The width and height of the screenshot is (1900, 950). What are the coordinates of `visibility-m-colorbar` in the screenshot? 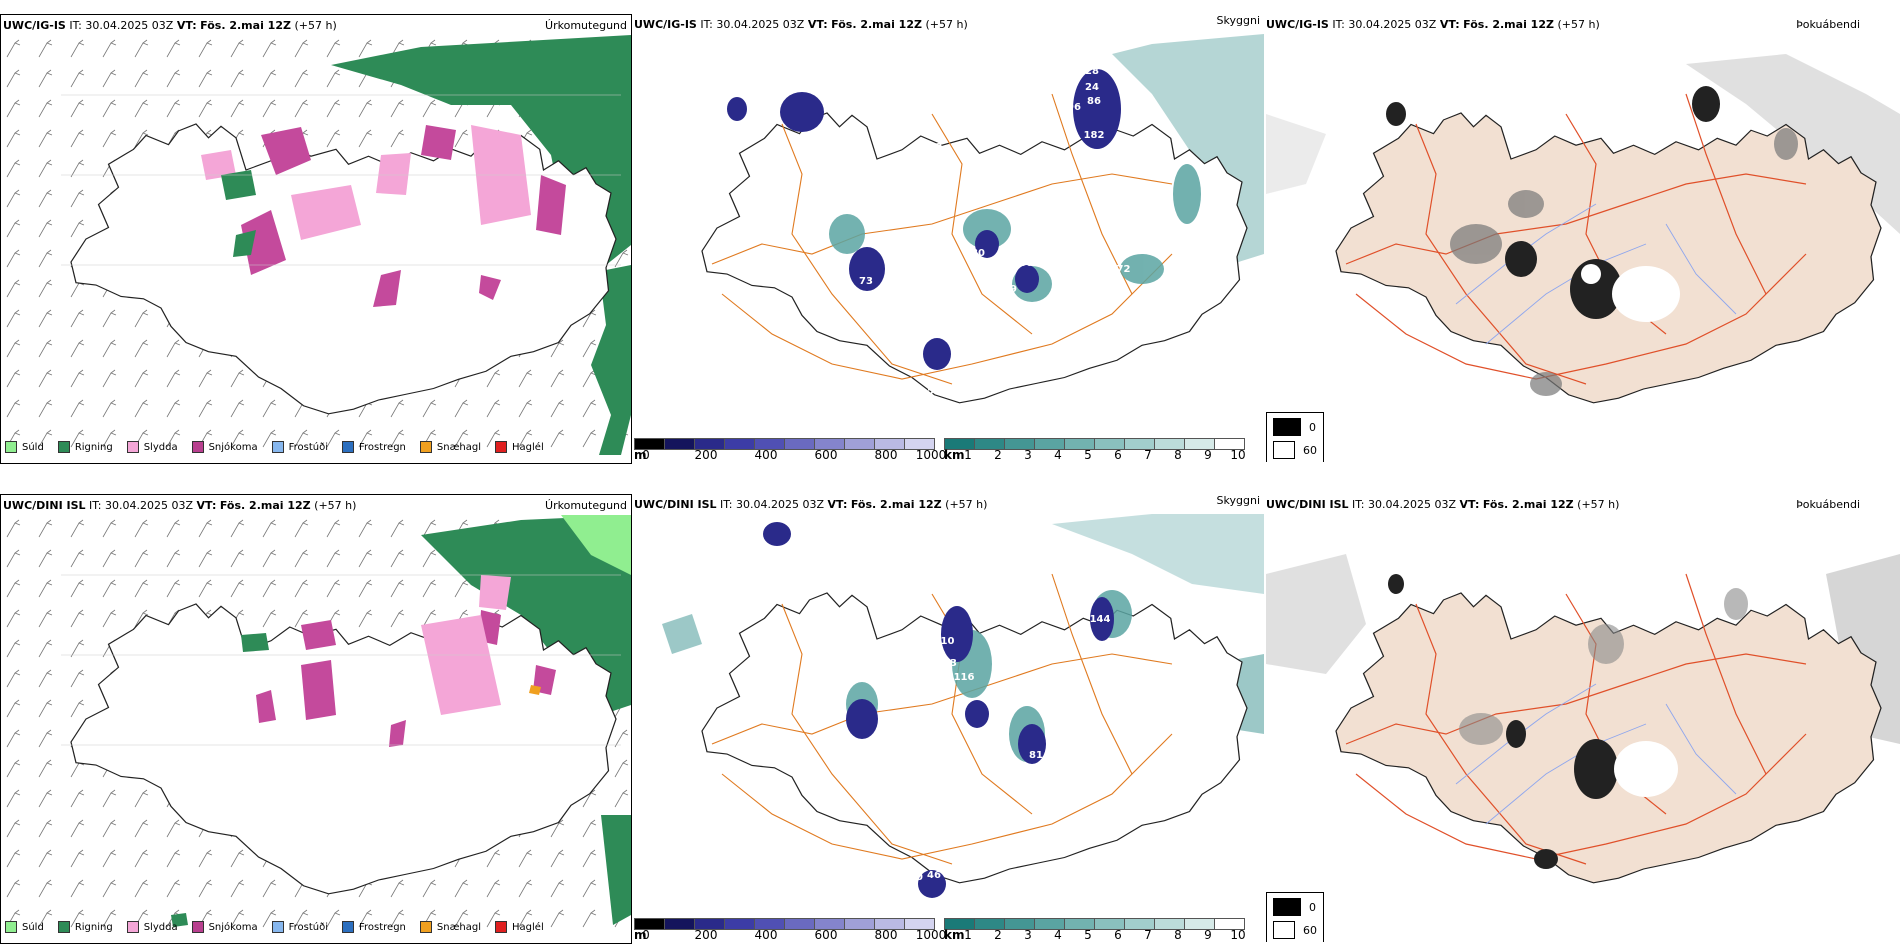 It's located at (784, 444).